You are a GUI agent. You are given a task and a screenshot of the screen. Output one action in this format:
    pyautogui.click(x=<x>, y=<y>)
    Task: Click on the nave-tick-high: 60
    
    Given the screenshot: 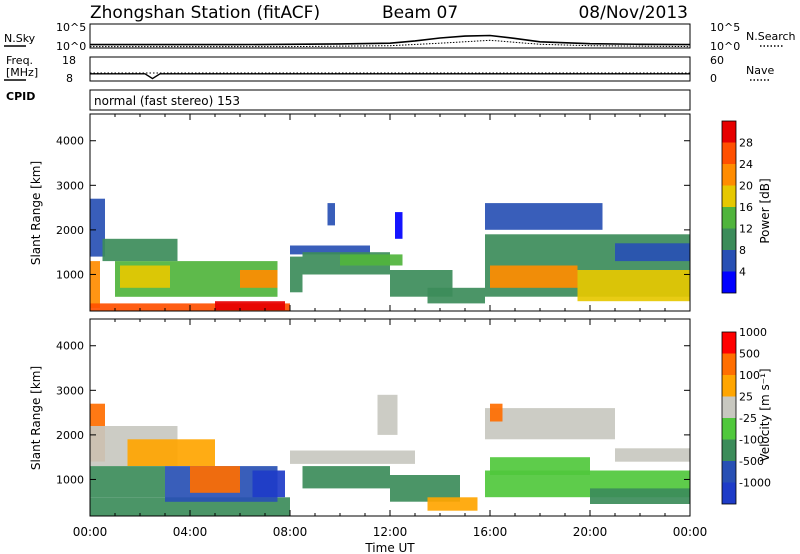 What is the action you would take?
    pyautogui.click(x=717, y=60)
    